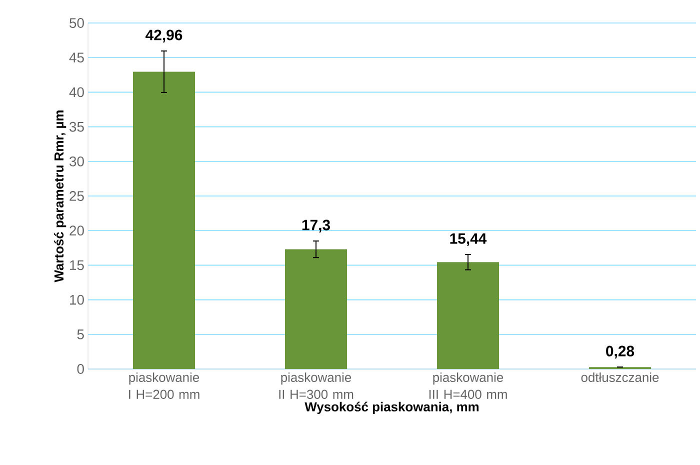 The width and height of the screenshot is (700, 465). What do you see at coordinates (77, 265) in the screenshot?
I see `y-tick-label: 15` at bounding box center [77, 265].